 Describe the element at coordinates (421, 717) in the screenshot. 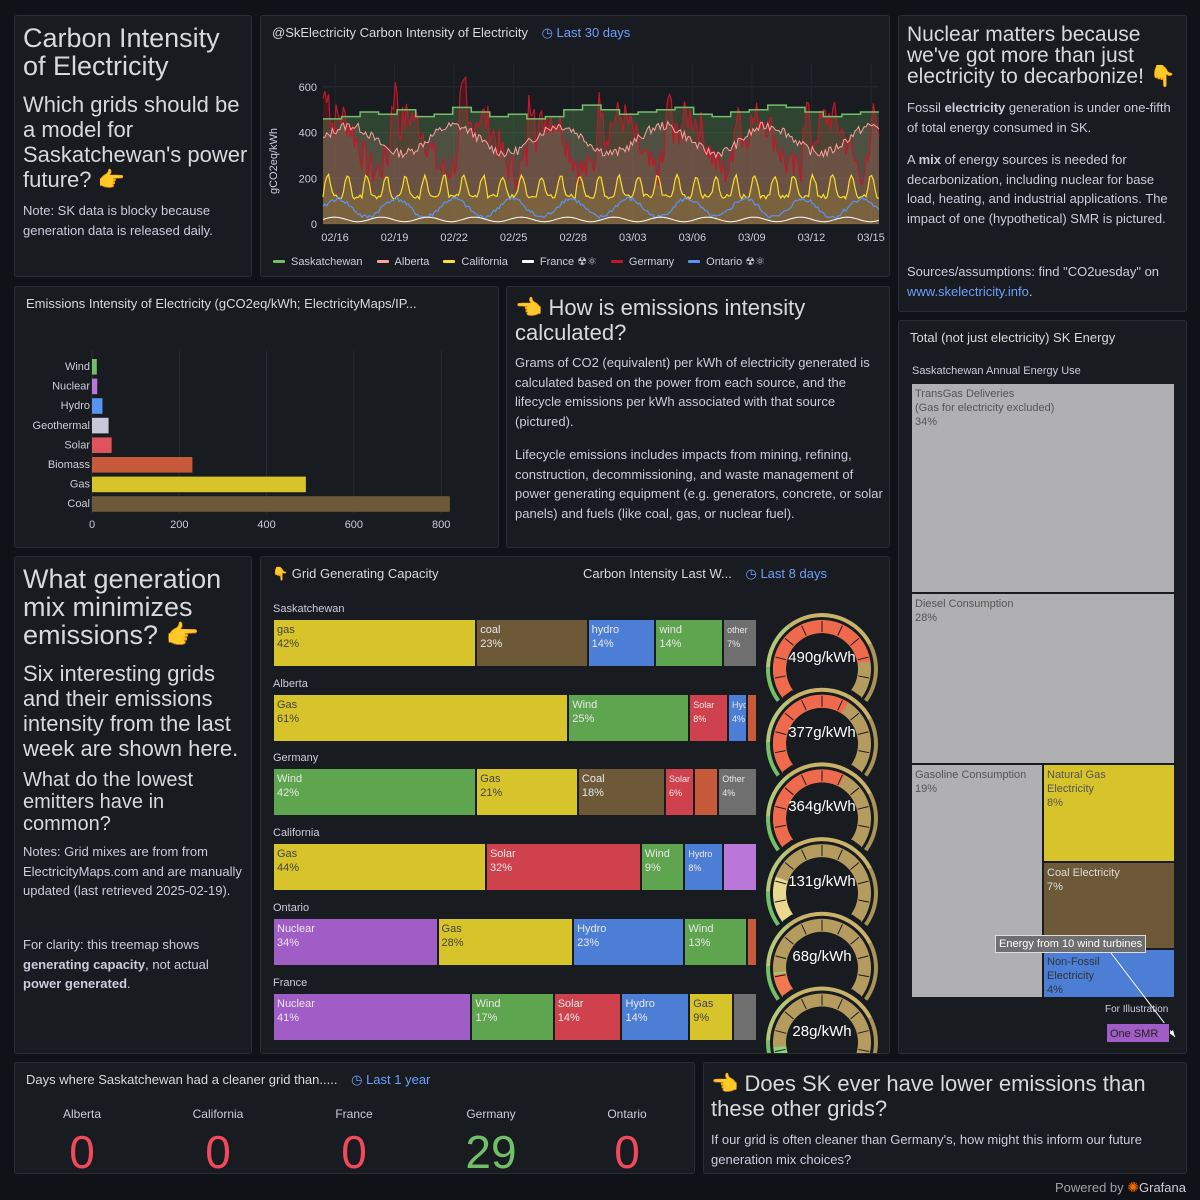

I see `capacity-tile: Gas 61%` at that location.